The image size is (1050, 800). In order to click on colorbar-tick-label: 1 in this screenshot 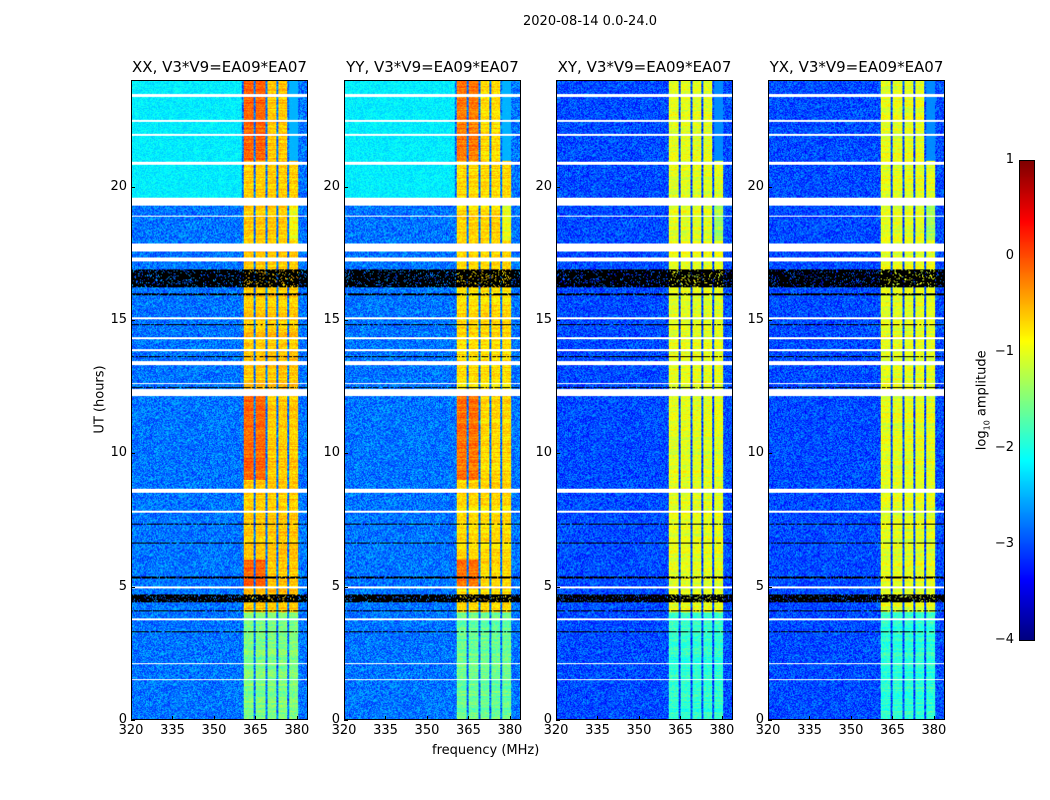, I will do `click(1009, 159)`.